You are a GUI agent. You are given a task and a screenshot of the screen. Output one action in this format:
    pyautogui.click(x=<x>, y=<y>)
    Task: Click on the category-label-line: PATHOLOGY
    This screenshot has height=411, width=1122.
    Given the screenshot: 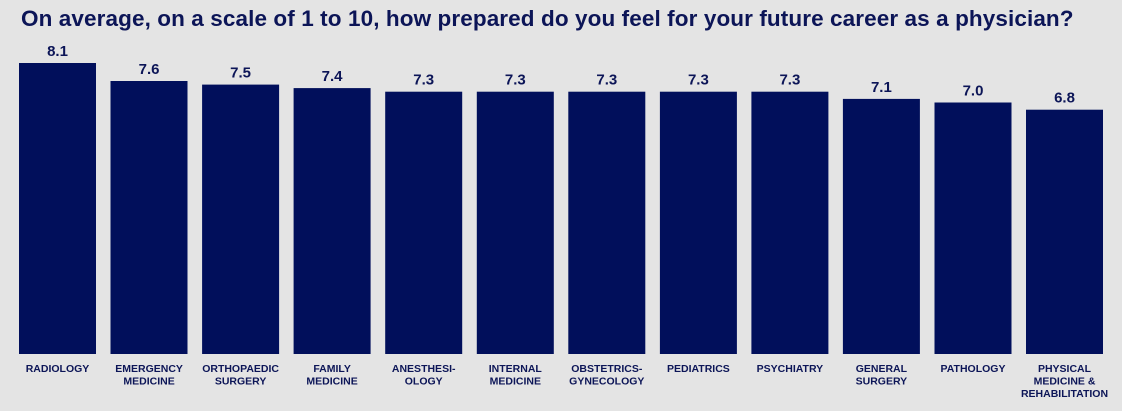 What is the action you would take?
    pyautogui.click(x=973, y=369)
    